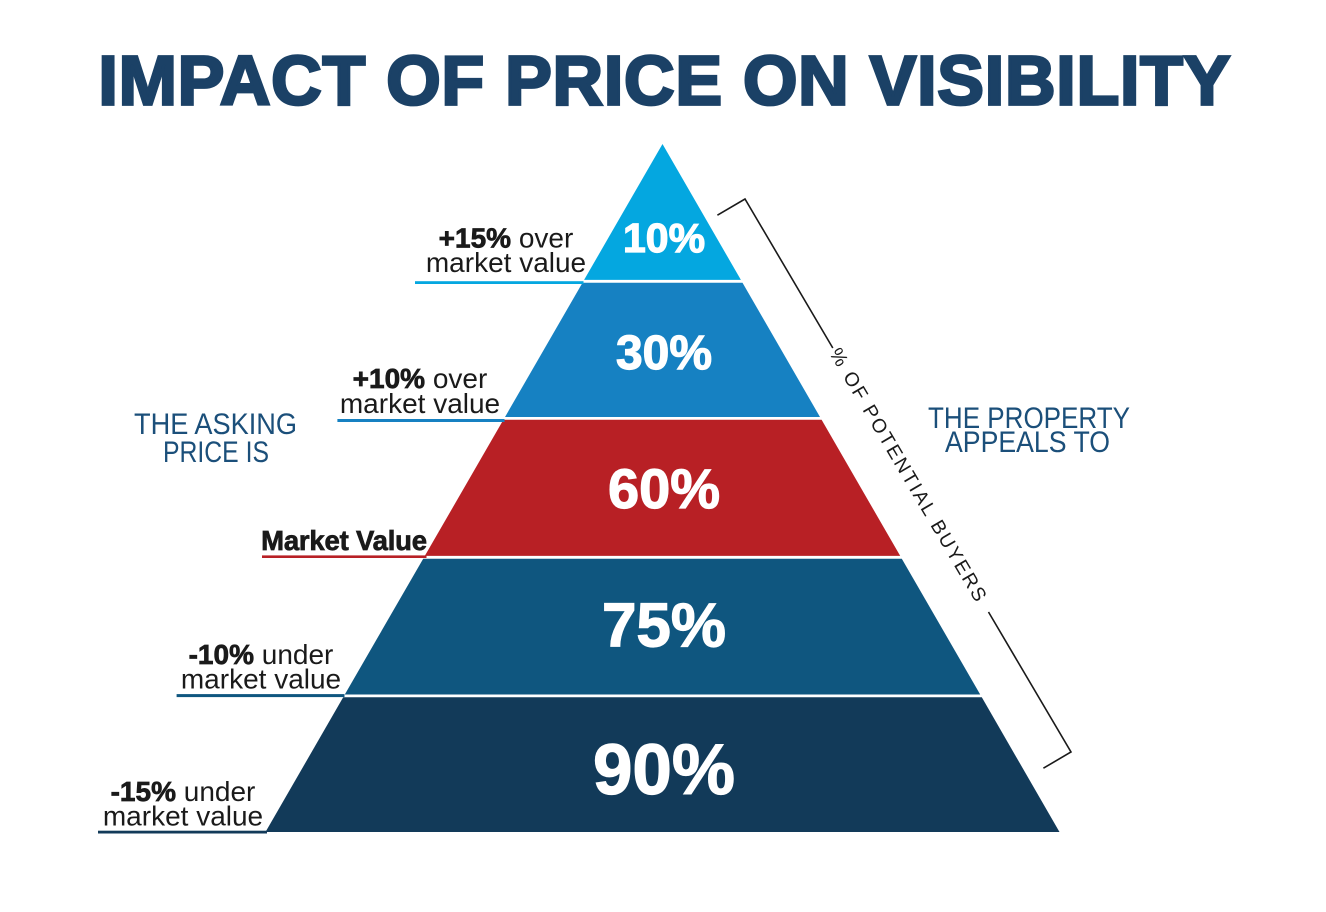 Image resolution: width=1326 pixels, height=912 pixels. Describe the element at coordinates (1027, 442) in the screenshot. I see `svg-text: APPEALS TO` at that location.